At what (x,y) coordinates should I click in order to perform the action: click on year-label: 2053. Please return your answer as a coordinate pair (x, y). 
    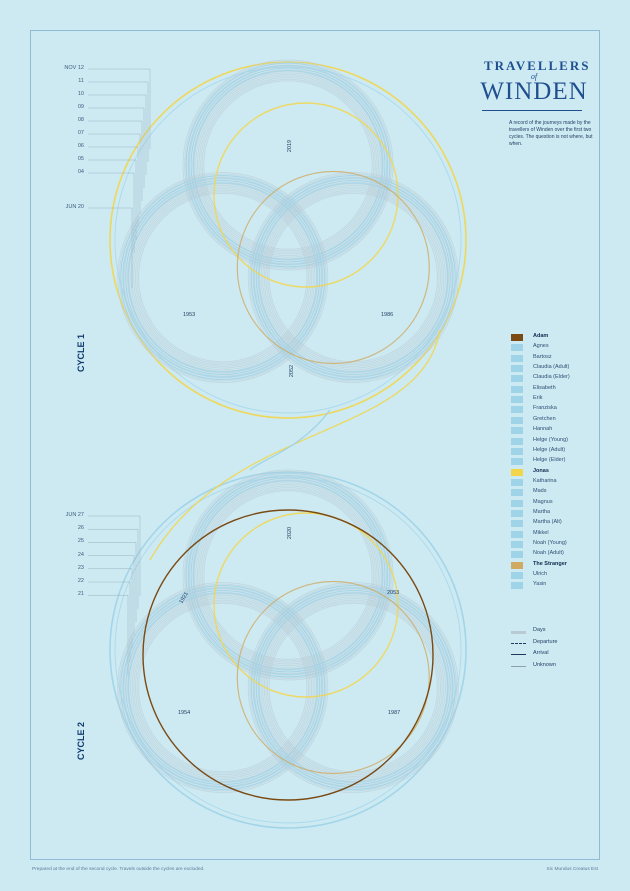
    Looking at the image, I should click on (393, 593).